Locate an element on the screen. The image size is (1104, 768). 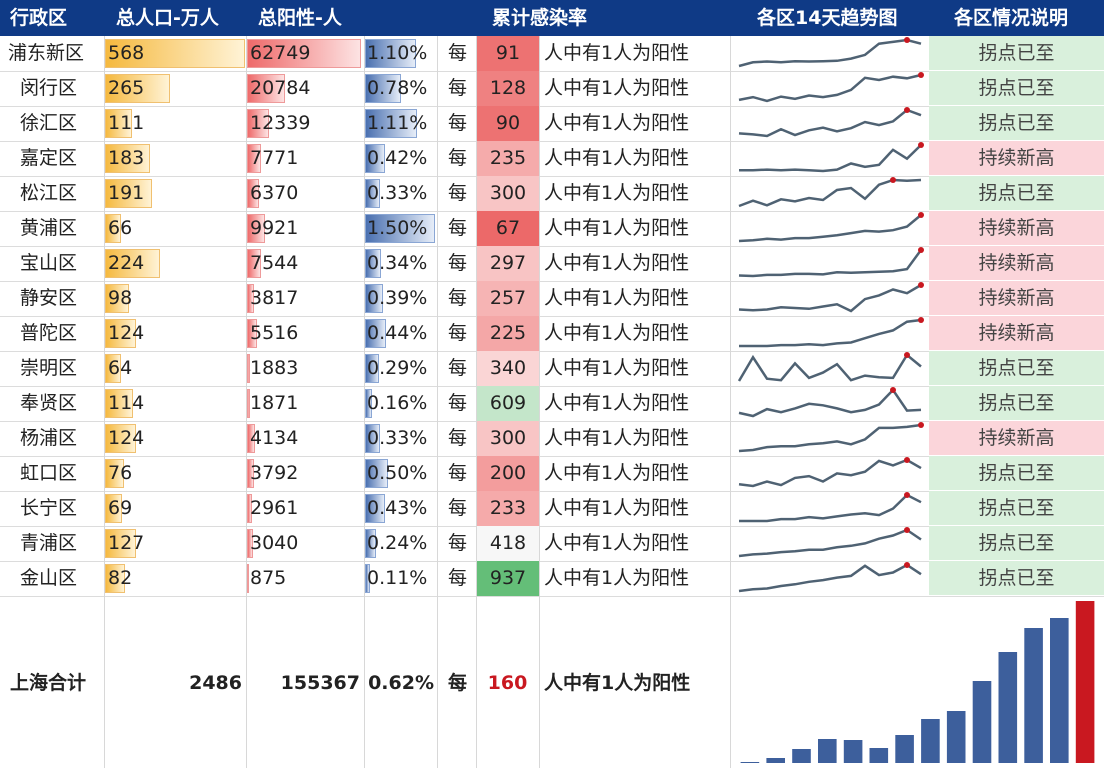
rate-n-value: 90 is located at coordinates (508, 123).